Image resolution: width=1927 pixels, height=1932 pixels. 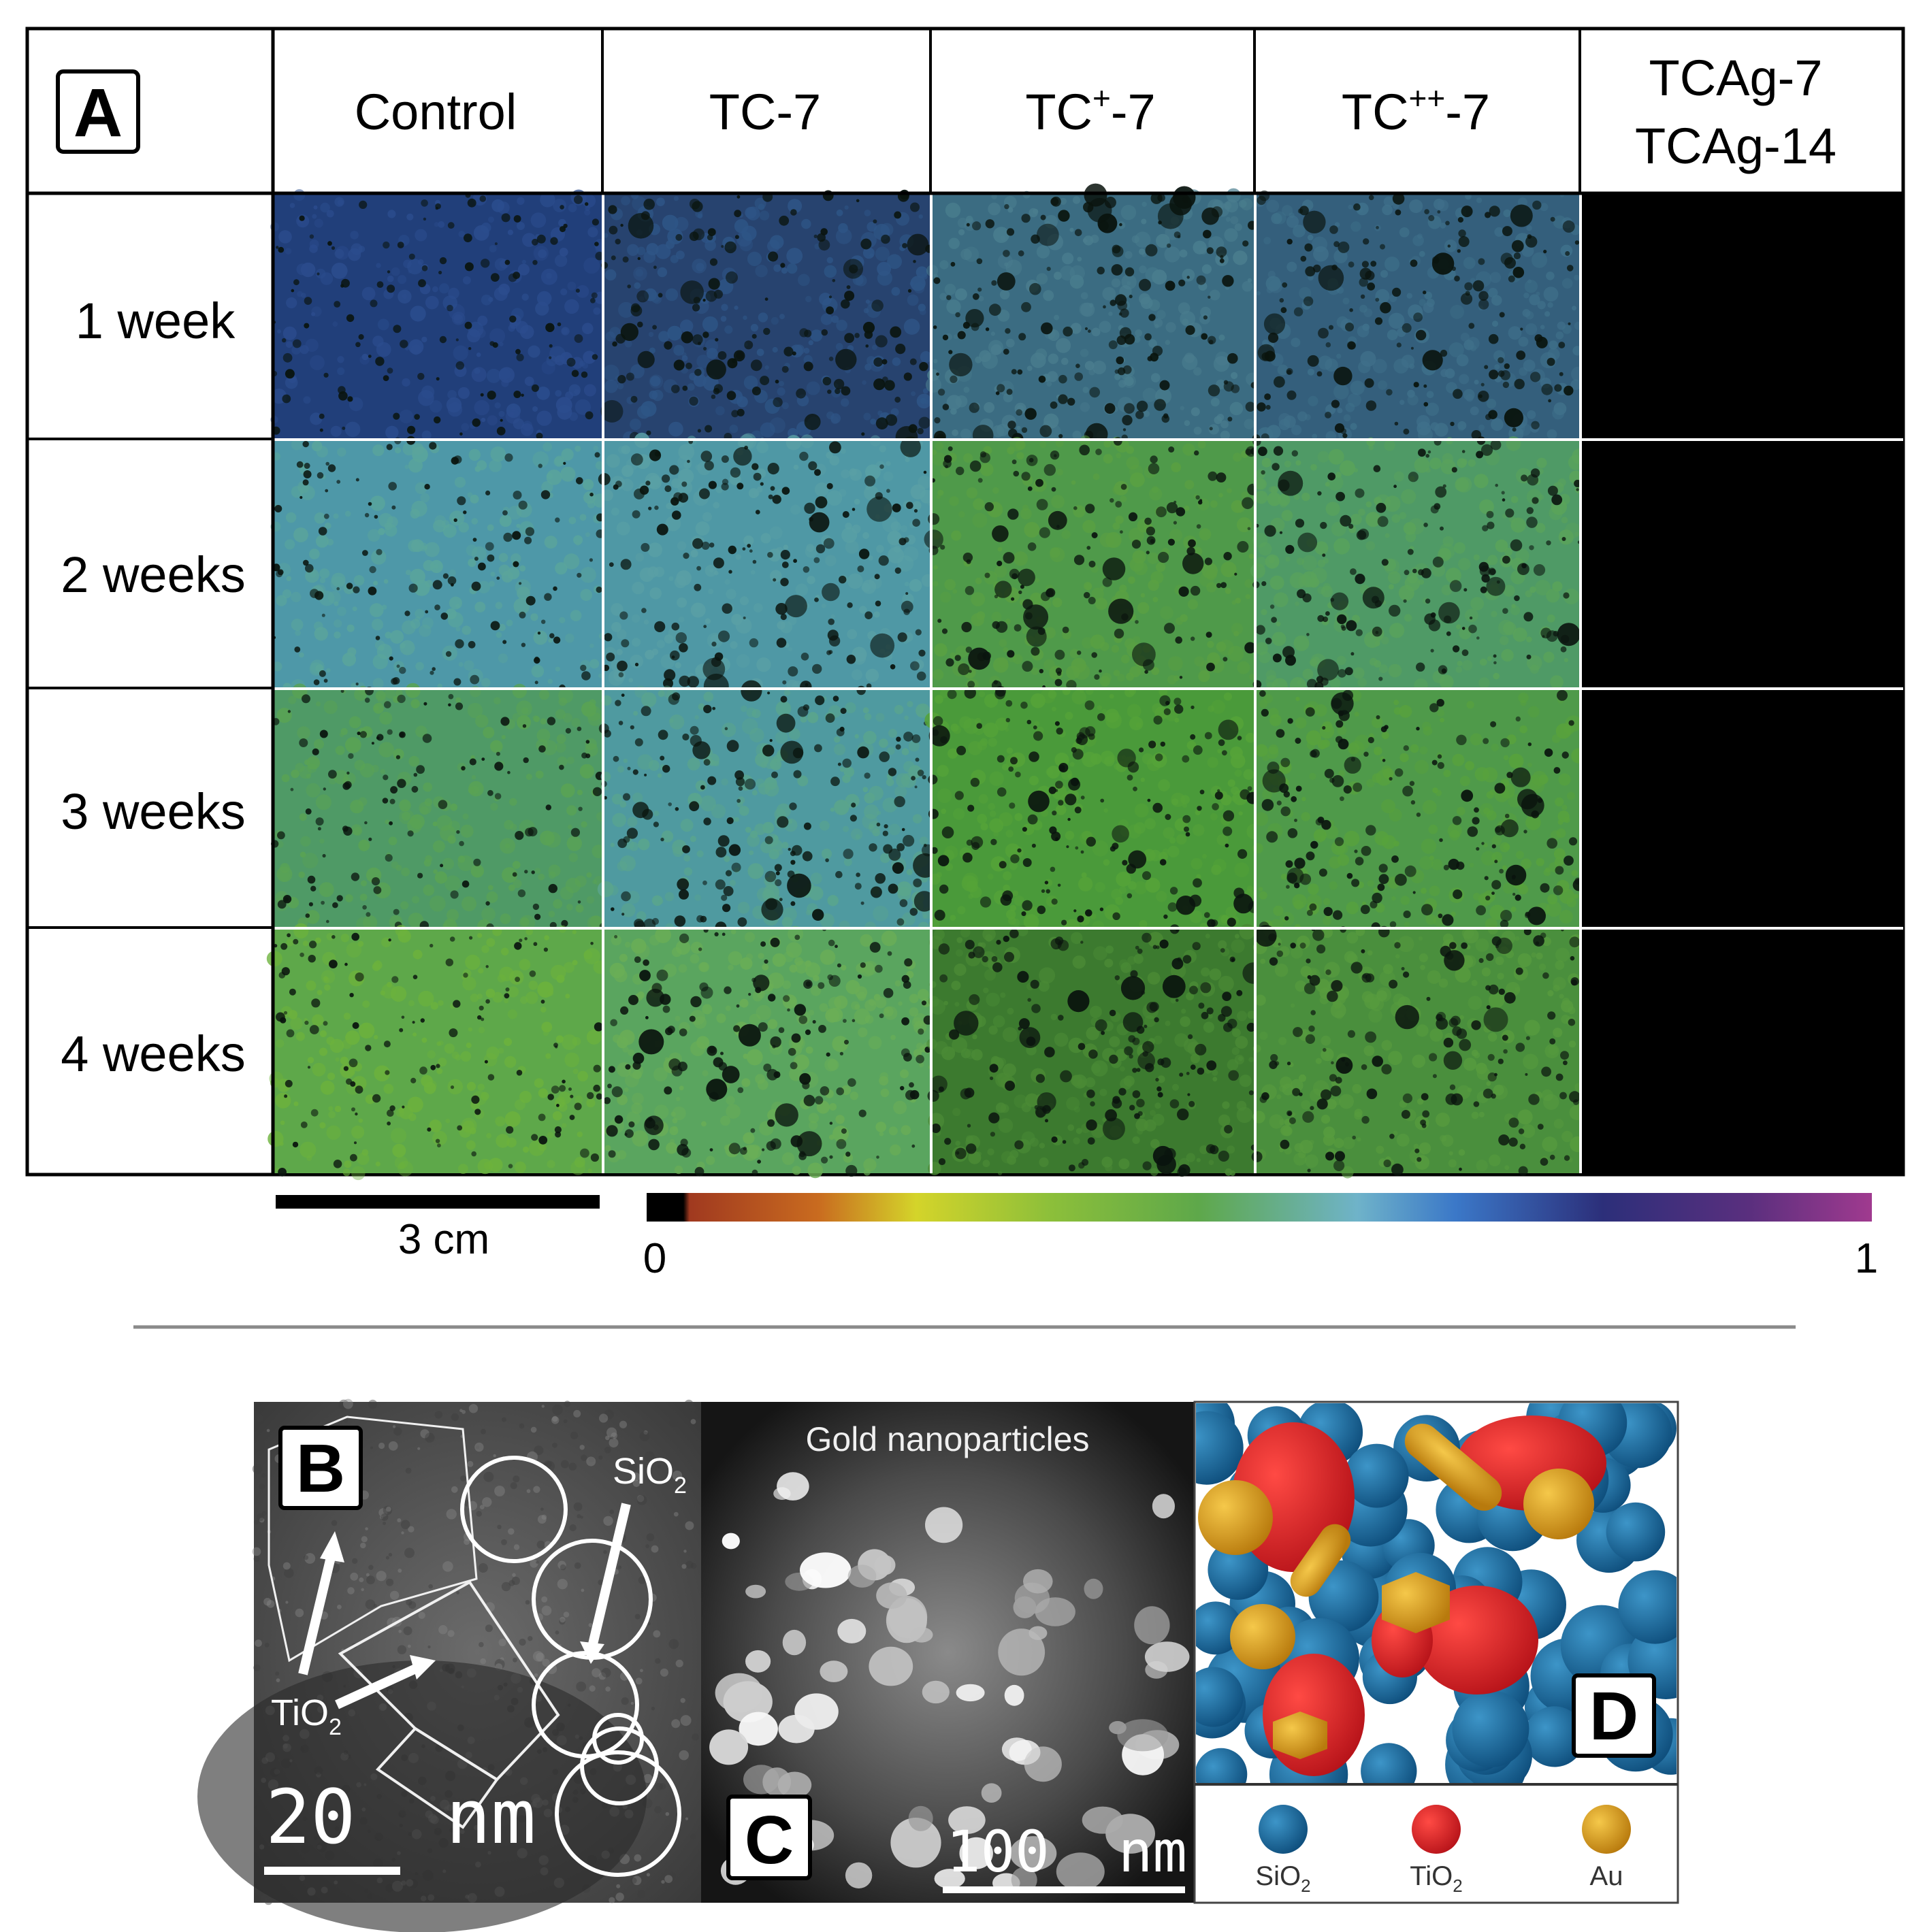 I want to click on sio2-label: SiO2, so click(x=650, y=1475).